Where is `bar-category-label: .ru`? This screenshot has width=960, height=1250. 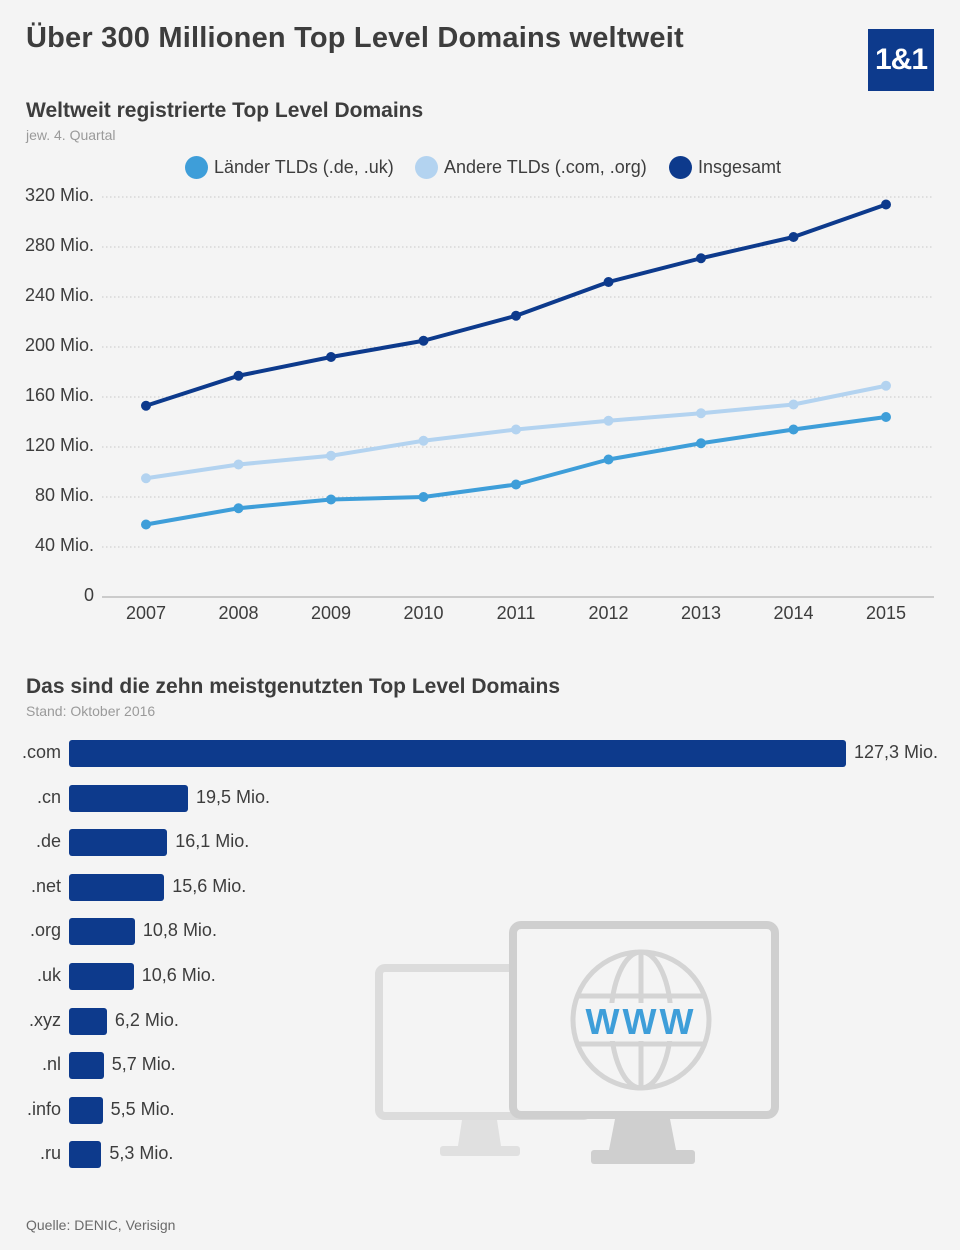 bar-category-label: .ru is located at coordinates (50, 1153).